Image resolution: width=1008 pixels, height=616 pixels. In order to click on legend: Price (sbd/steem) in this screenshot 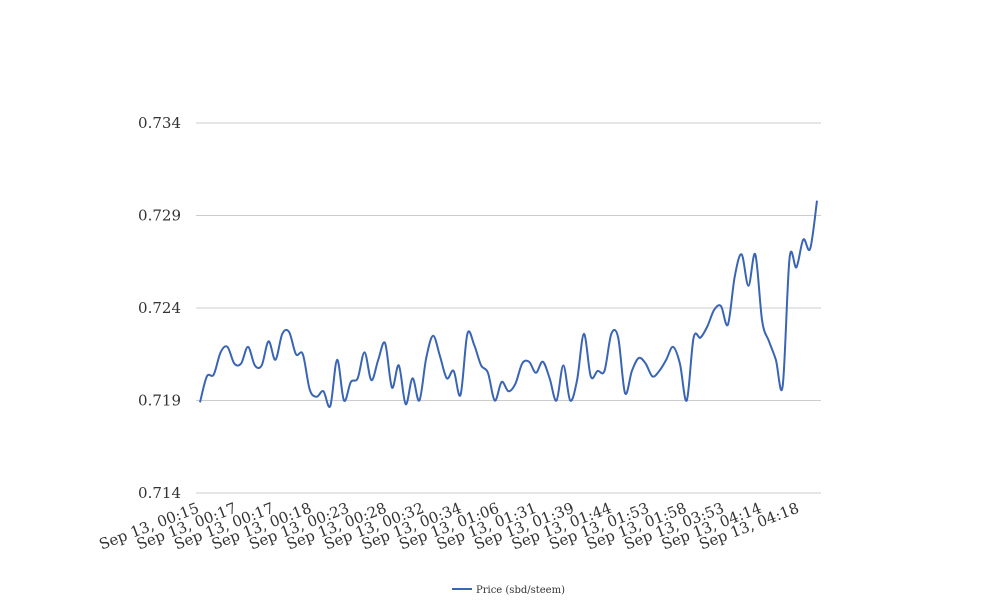, I will do `click(508, 590)`.